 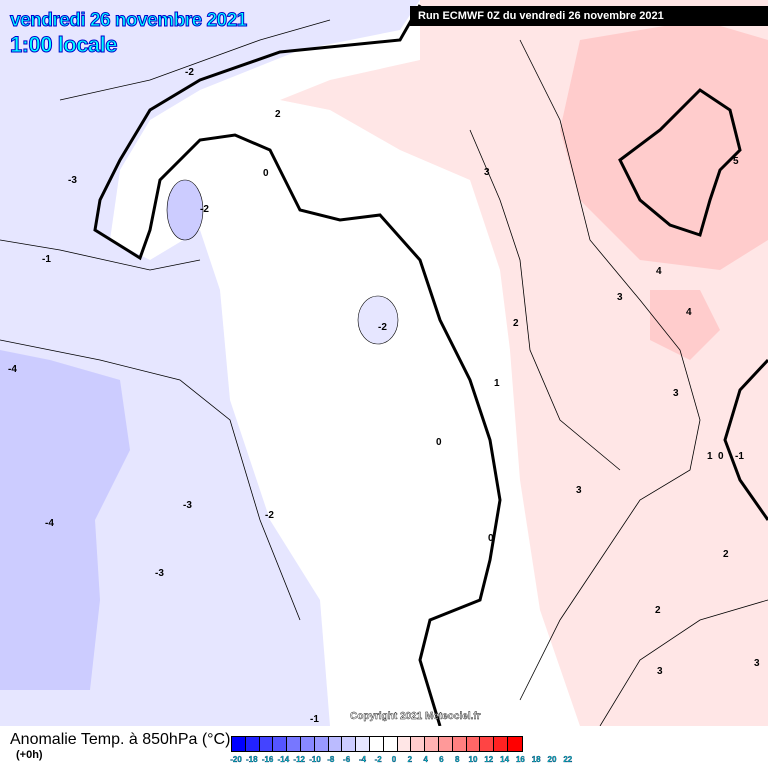 What do you see at coordinates (457, 759) in the screenshot?
I see `scale-tick-label: 8` at bounding box center [457, 759].